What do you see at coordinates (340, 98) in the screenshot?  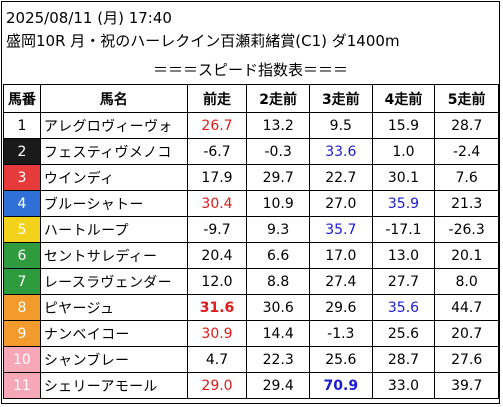 I see `col-header-3rd: 3走前` at bounding box center [340, 98].